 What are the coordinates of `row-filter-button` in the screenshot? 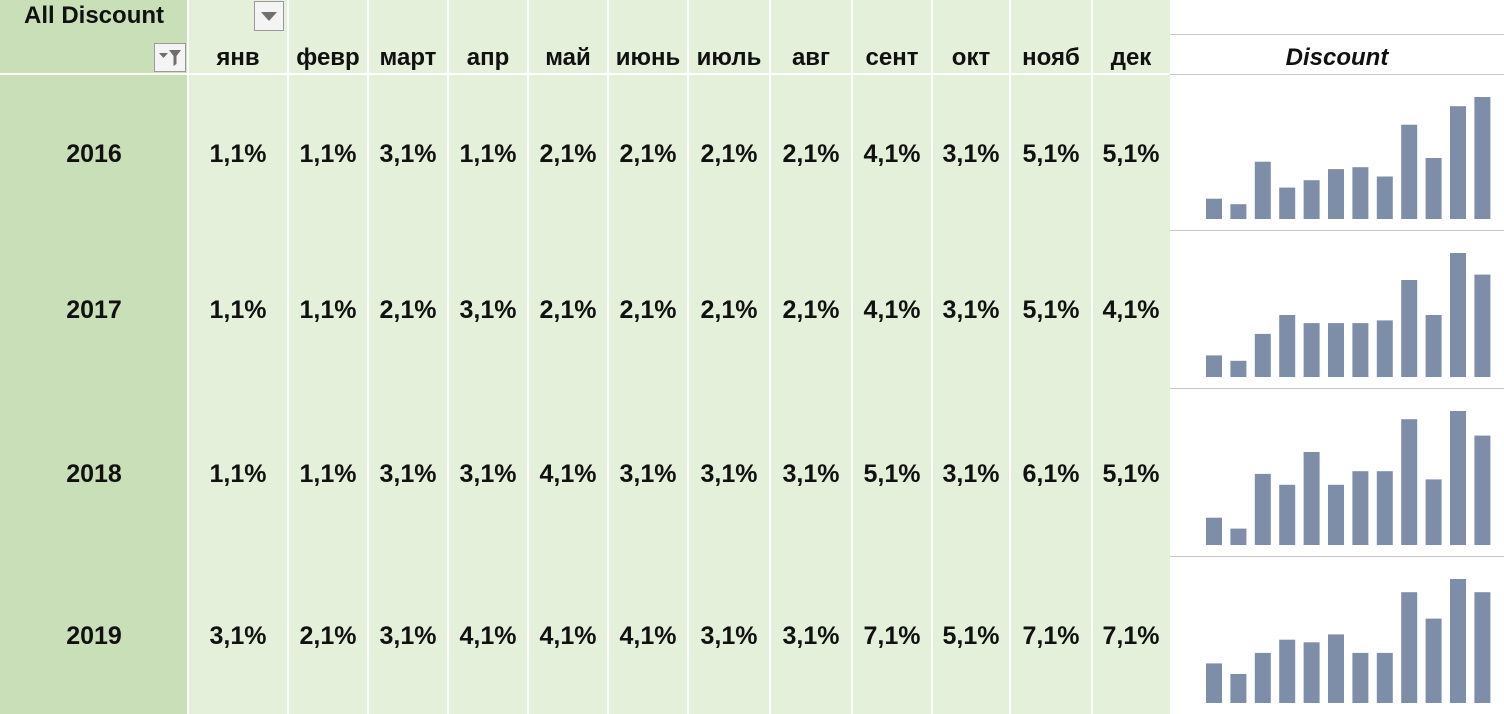 It's located at (170, 57).